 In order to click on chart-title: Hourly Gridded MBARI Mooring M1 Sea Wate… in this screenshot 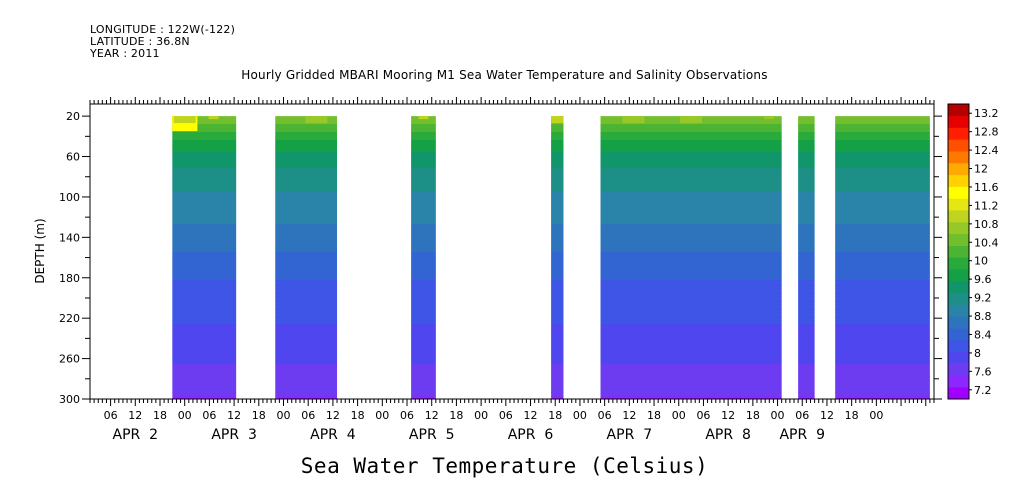, I will do `click(504, 75)`.